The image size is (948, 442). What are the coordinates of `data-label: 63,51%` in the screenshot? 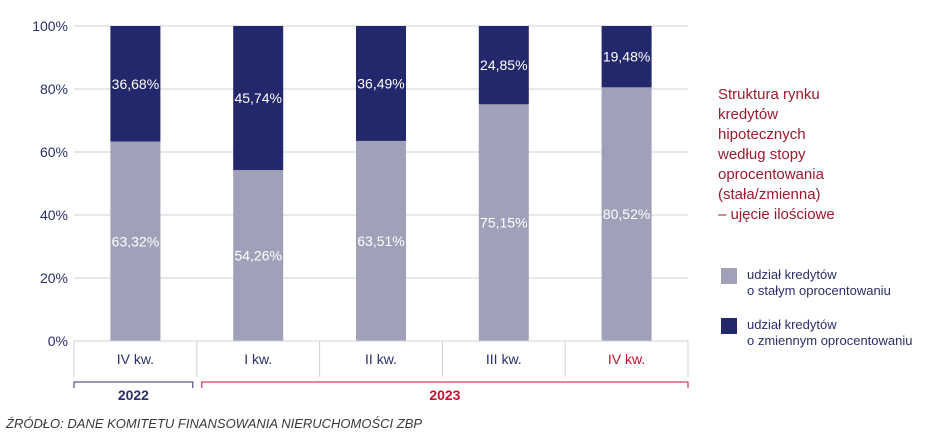 It's located at (380, 241).